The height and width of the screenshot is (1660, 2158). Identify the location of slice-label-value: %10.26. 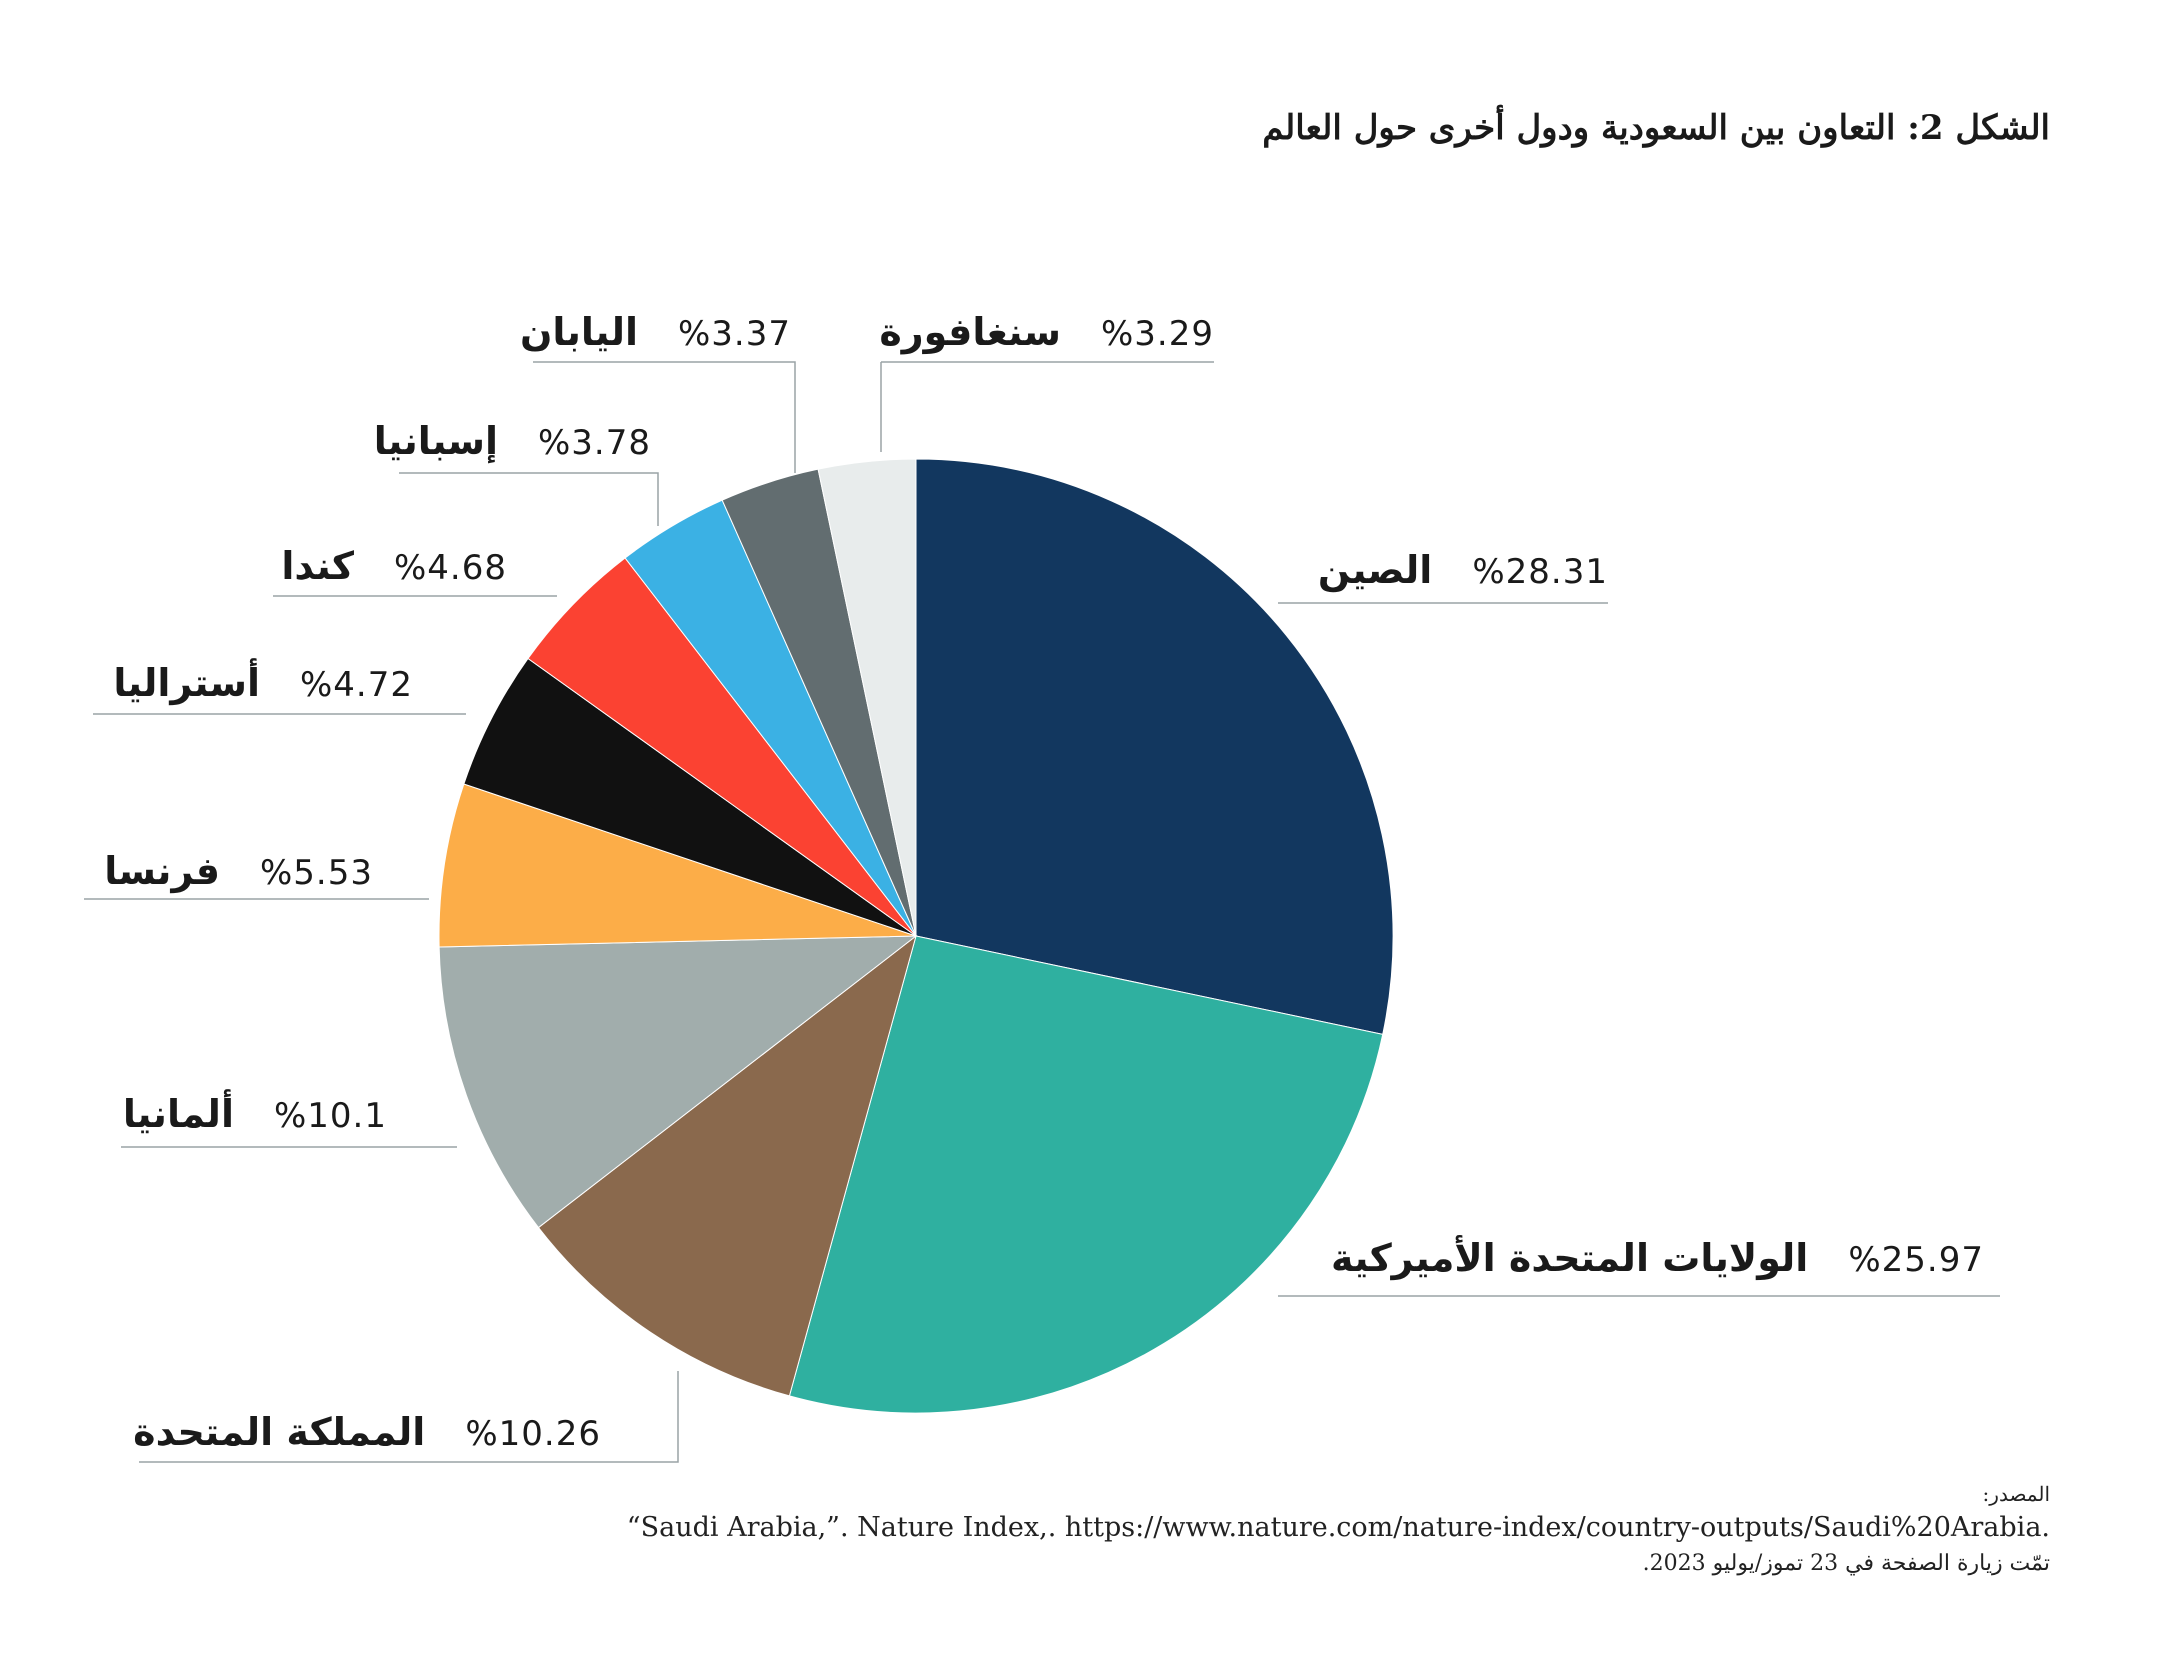
(533, 1434).